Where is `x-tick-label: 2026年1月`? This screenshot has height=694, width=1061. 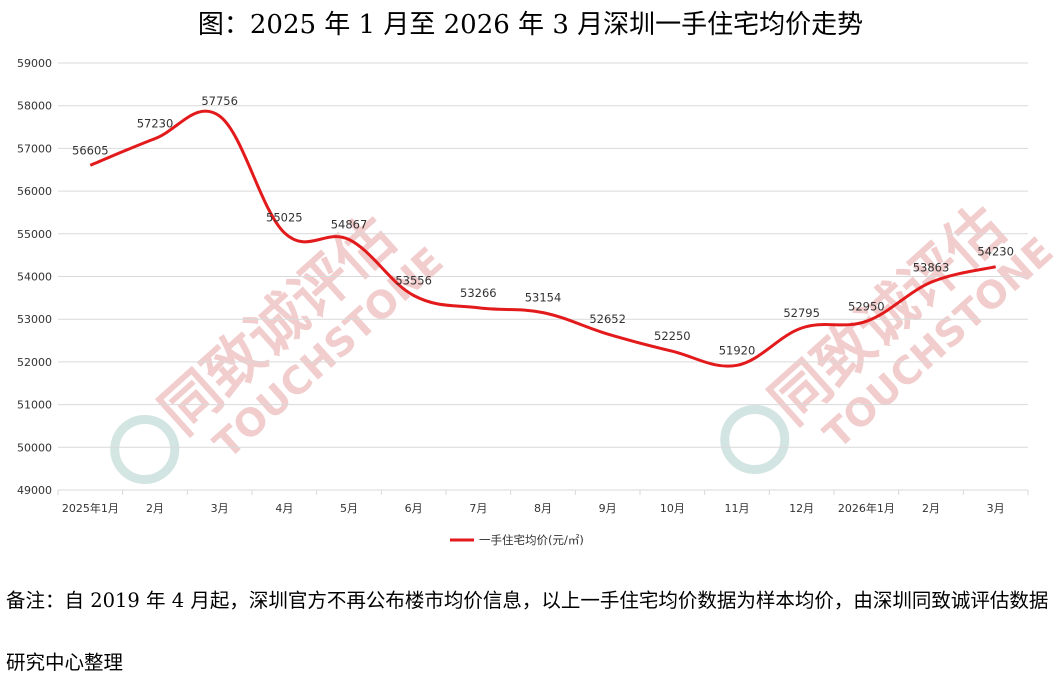 x-tick-label: 2026年1月 is located at coordinates (866, 508).